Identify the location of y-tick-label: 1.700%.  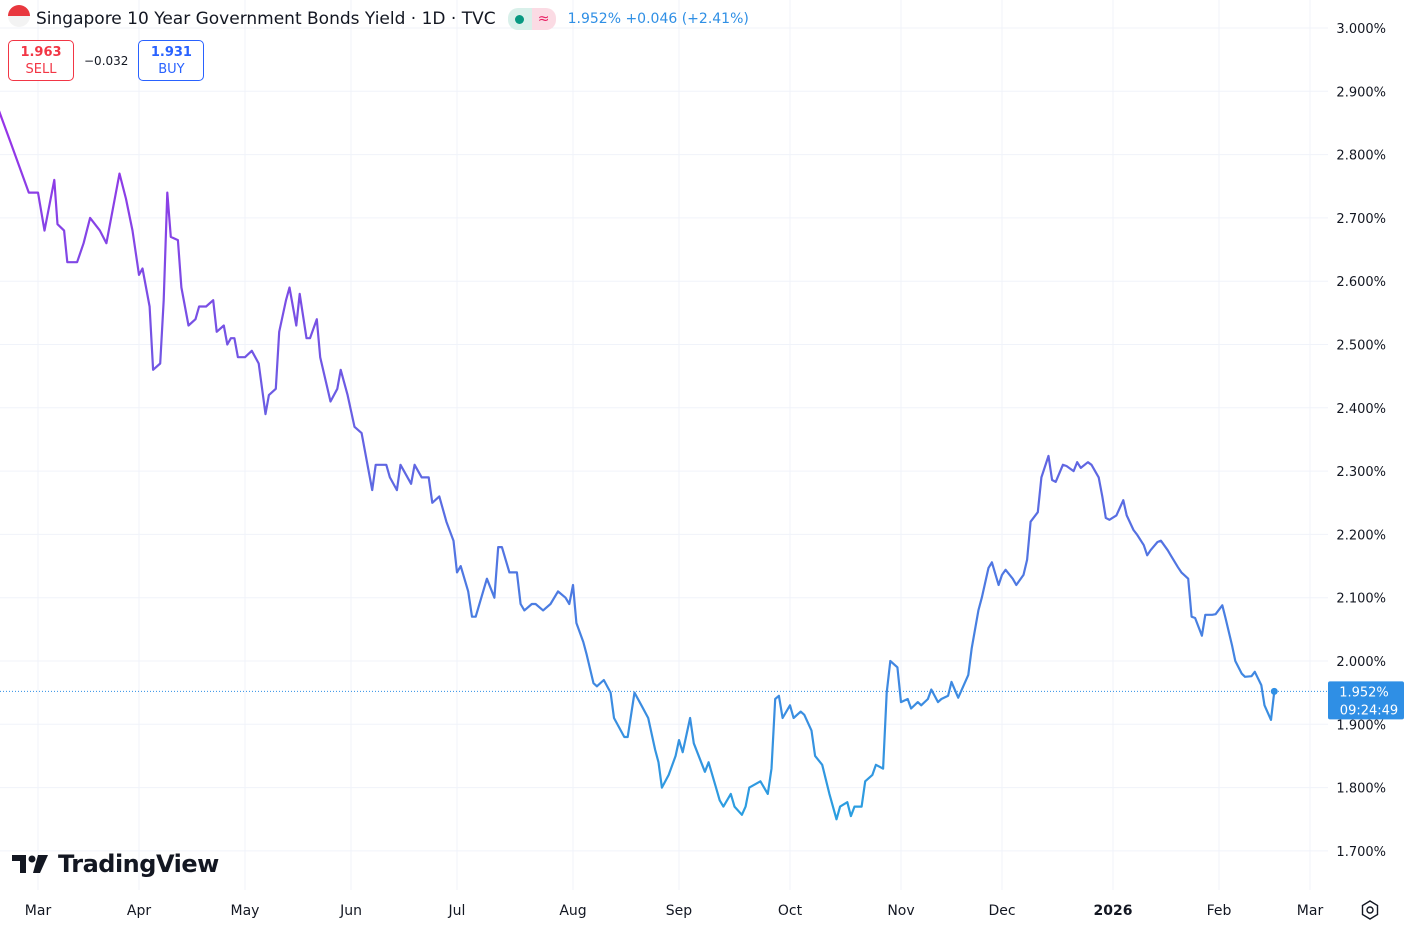
(1361, 852).